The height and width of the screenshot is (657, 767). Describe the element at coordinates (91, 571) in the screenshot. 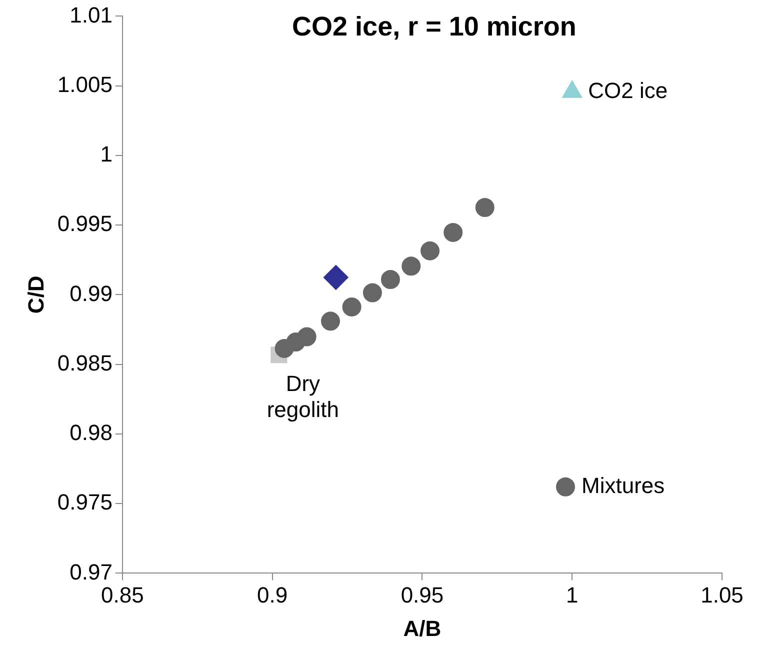

I see `y-tick-label: 0.97` at that location.